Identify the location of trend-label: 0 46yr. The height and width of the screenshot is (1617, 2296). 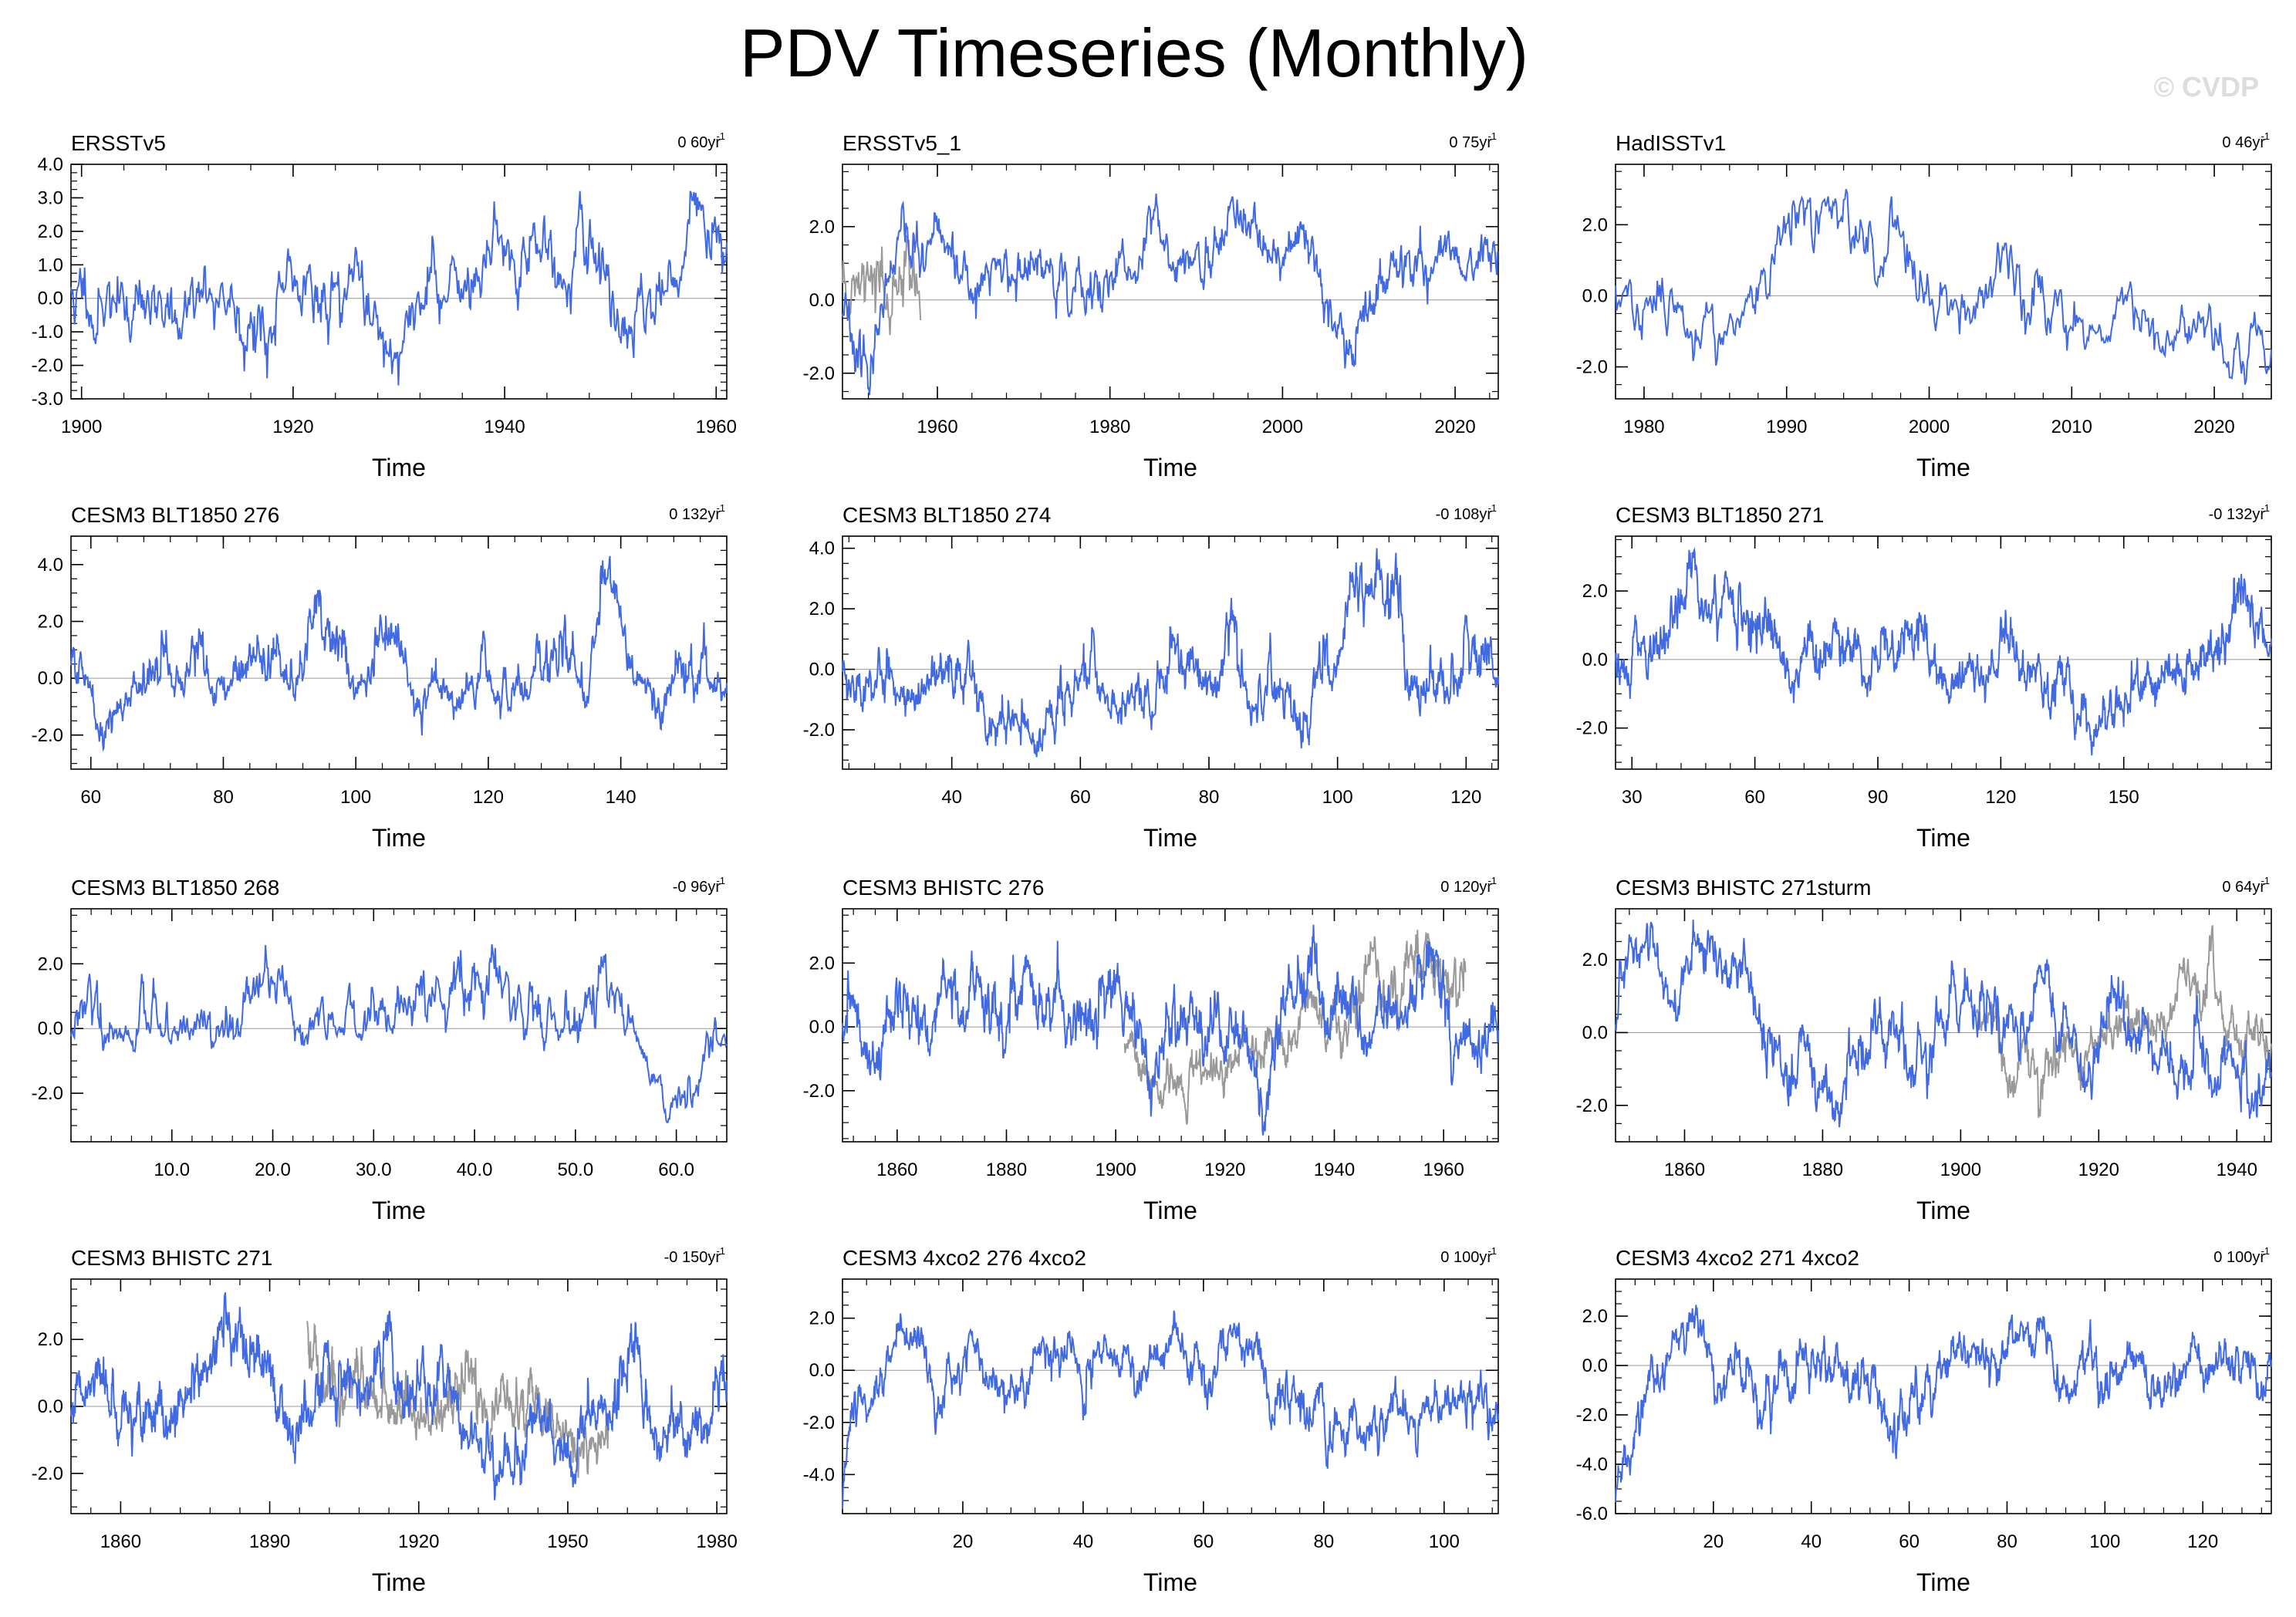
(2243, 142).